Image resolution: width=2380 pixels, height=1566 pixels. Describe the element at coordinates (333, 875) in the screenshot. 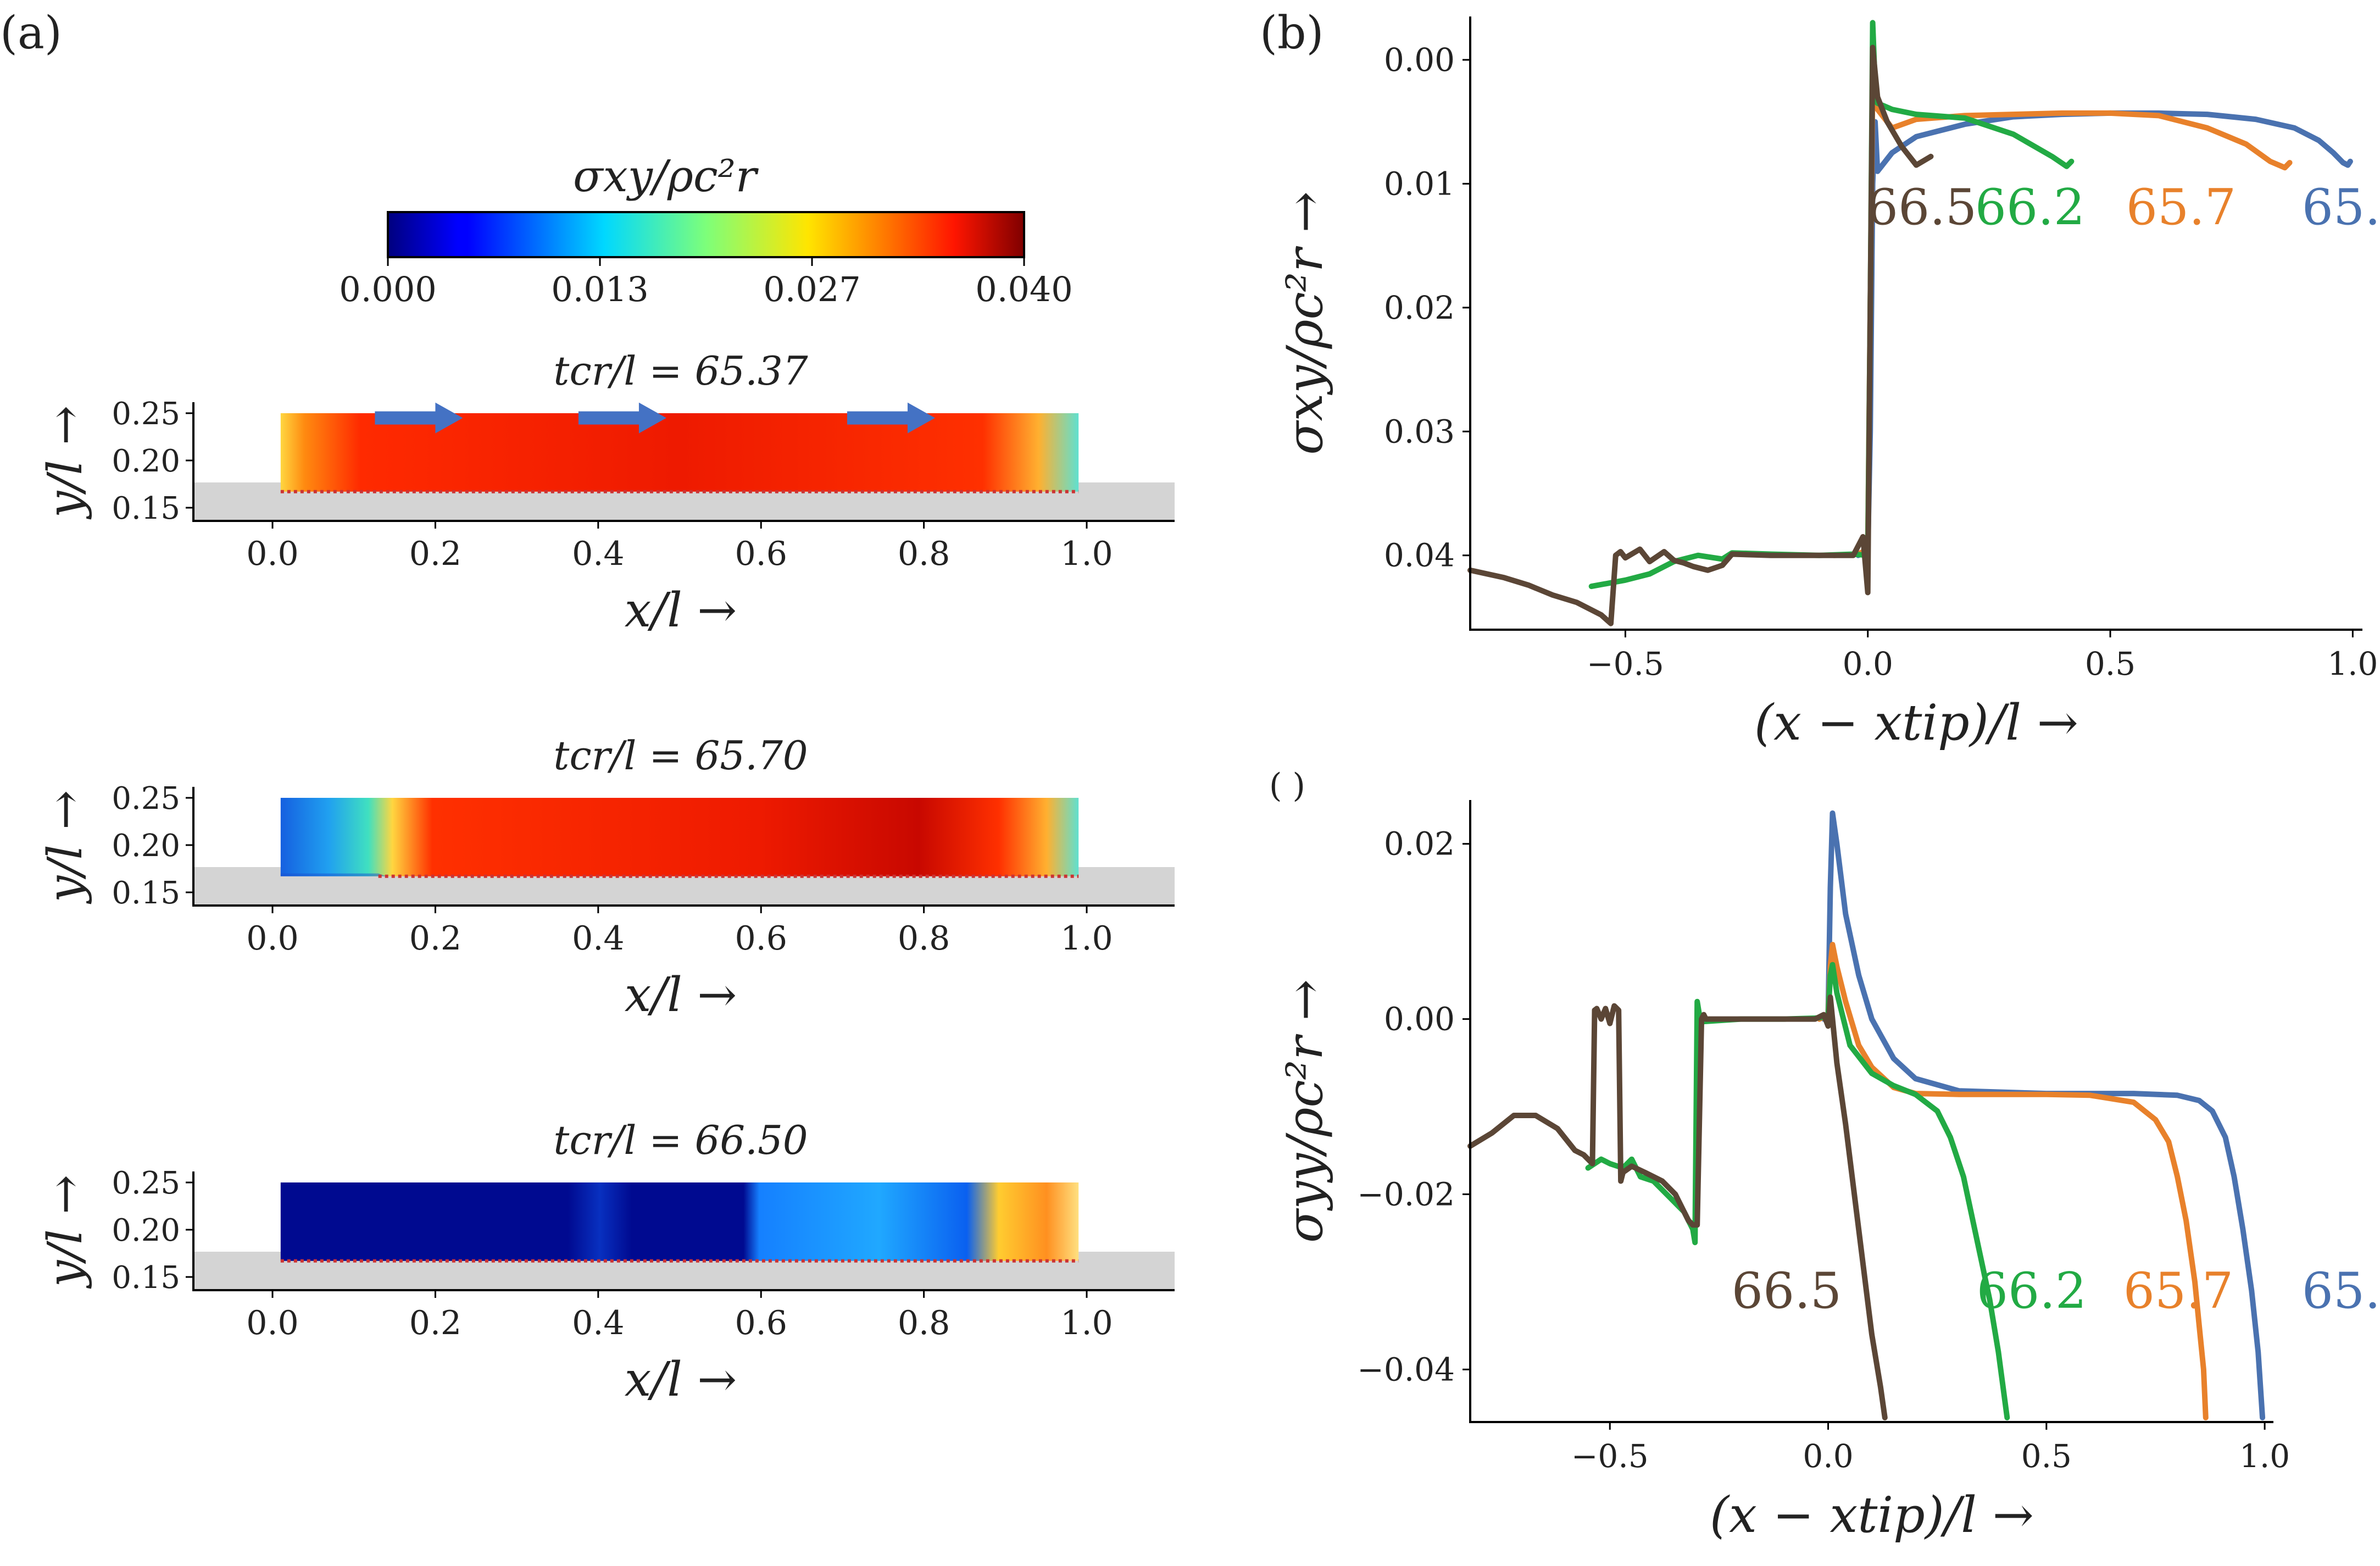

I see `detached-region` at that location.